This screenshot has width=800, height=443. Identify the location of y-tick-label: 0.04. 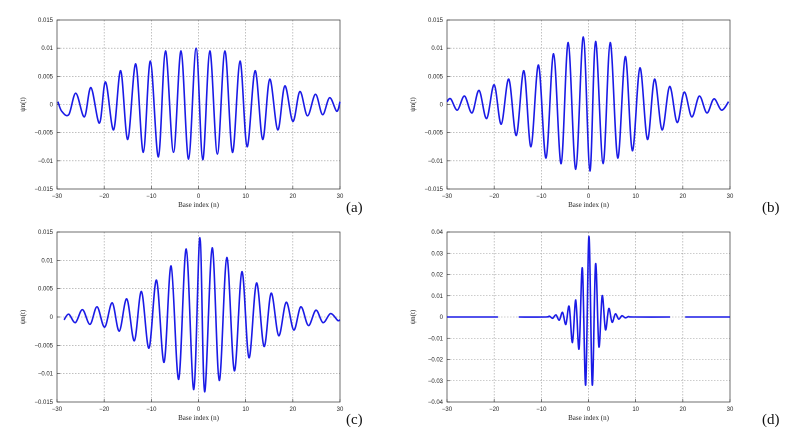
(437, 233).